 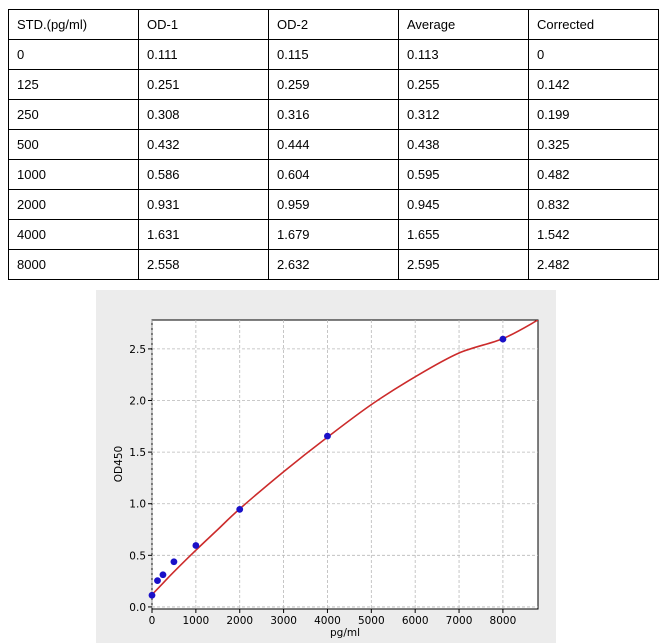 I want to click on table-cell: 500, so click(x=73, y=144).